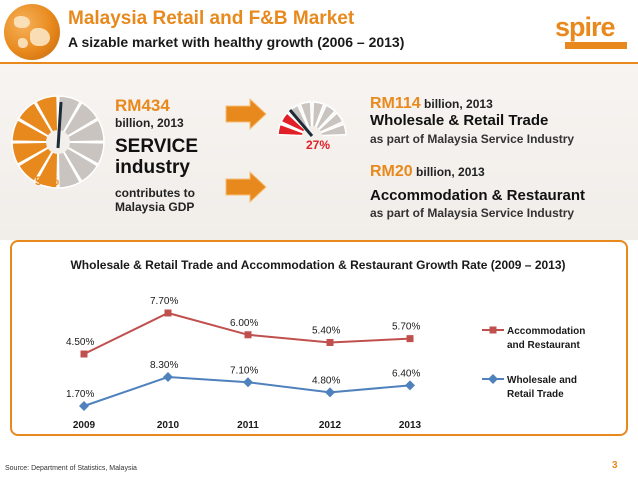 This screenshot has height=479, width=638. Describe the element at coordinates (80, 394) in the screenshot. I see `data-label: 1.70%` at that location.